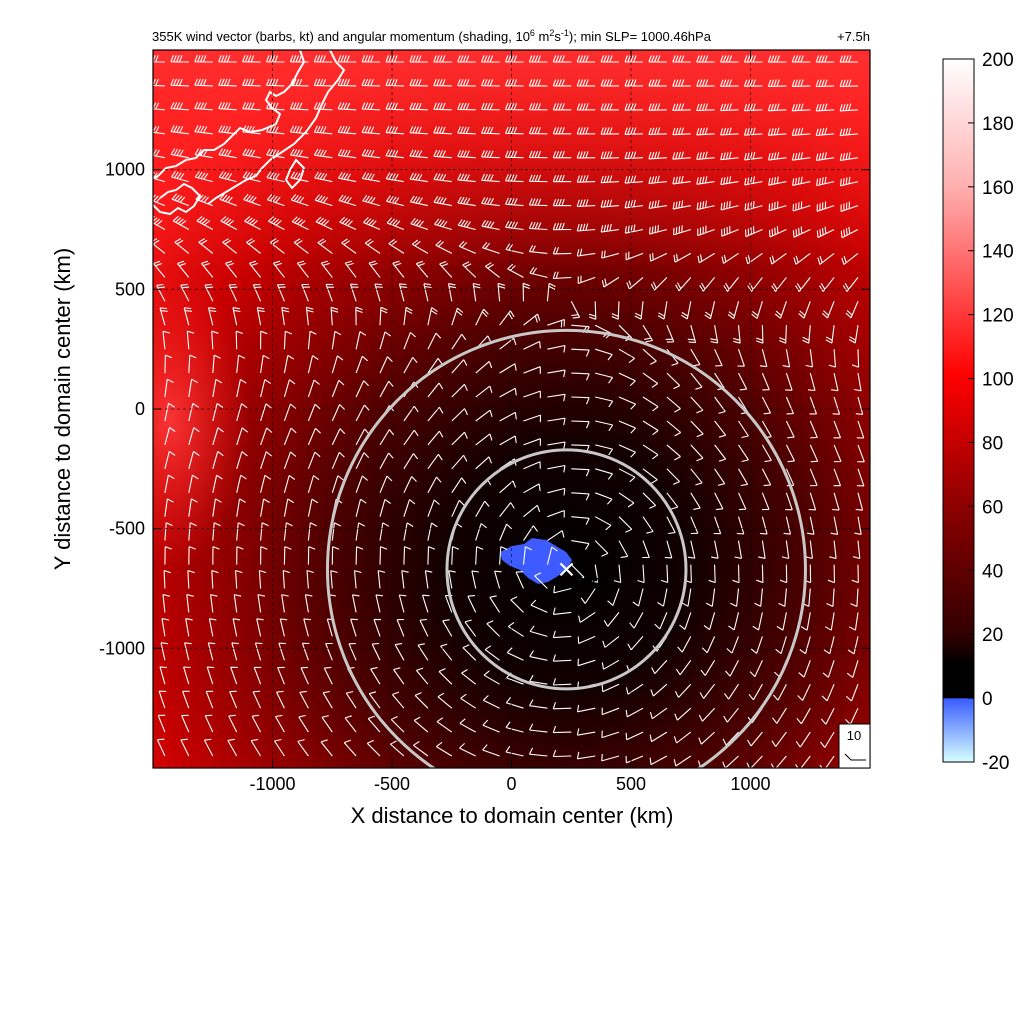 This screenshot has width=1024, height=1029. I want to click on x-tick-label-4: 1000, so click(750, 784).